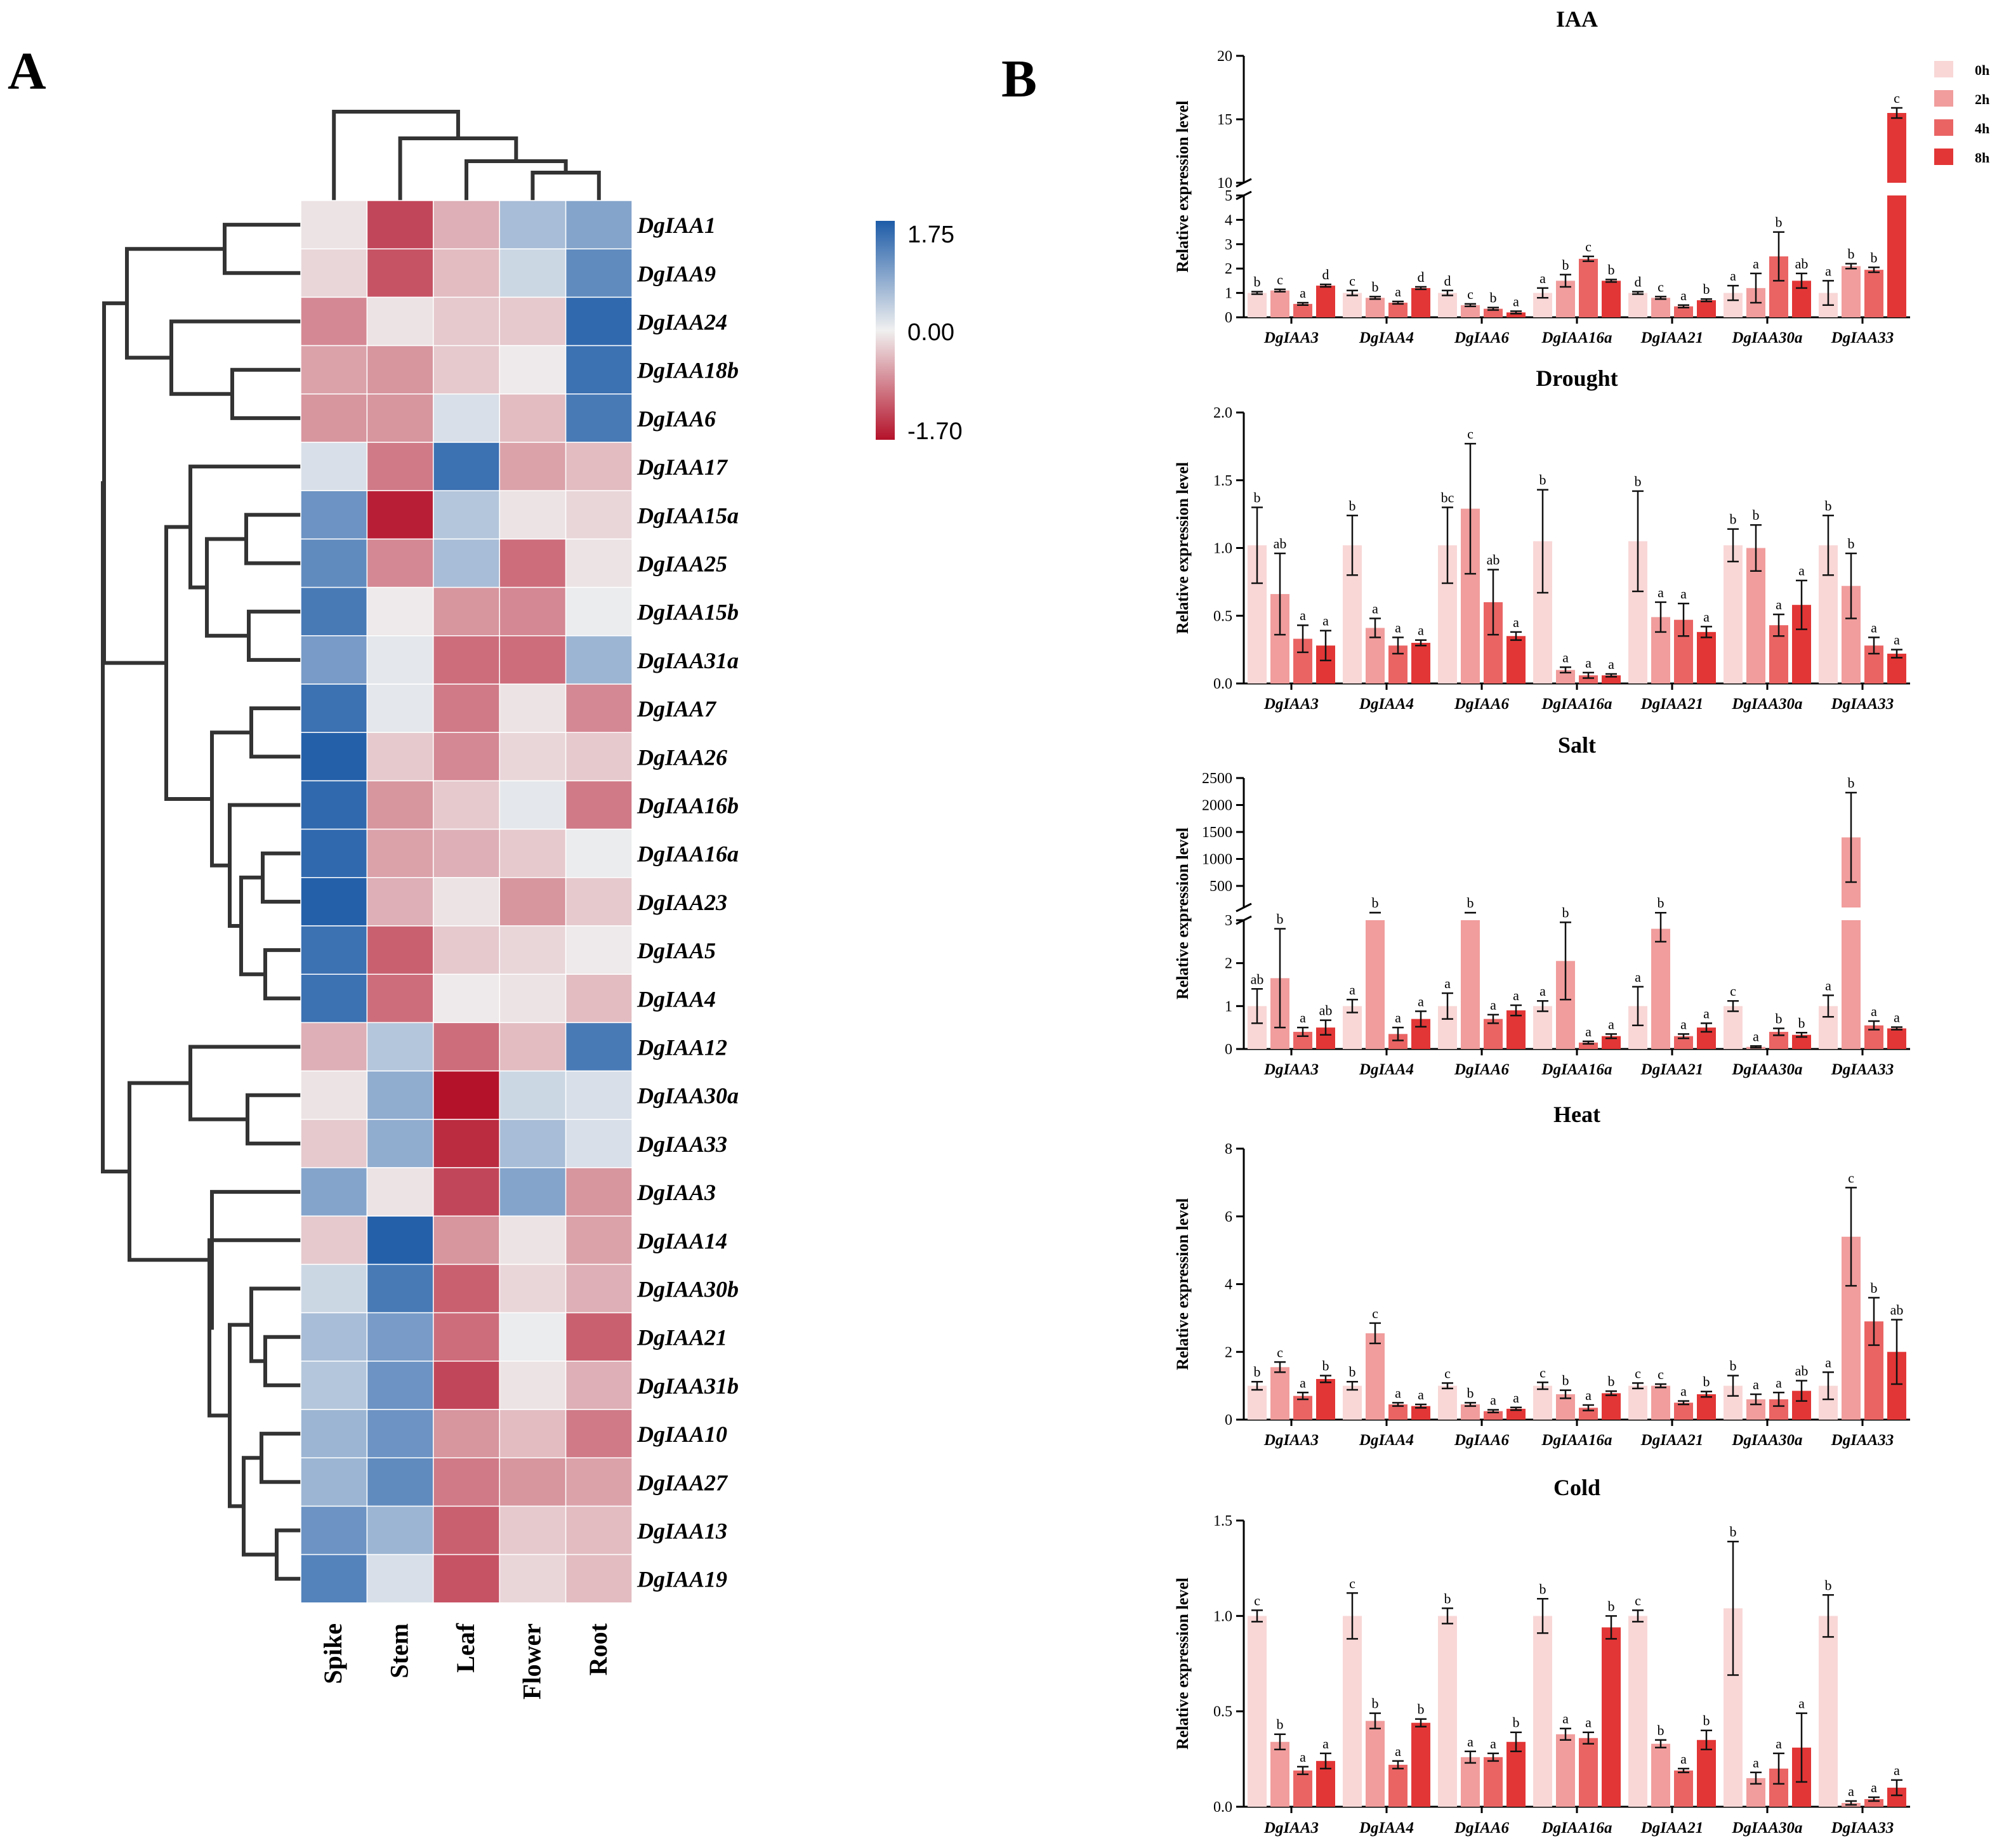 Image resolution: width=2004 pixels, height=1848 pixels. I want to click on x-category-label: DgIAA4, so click(1387, 337).